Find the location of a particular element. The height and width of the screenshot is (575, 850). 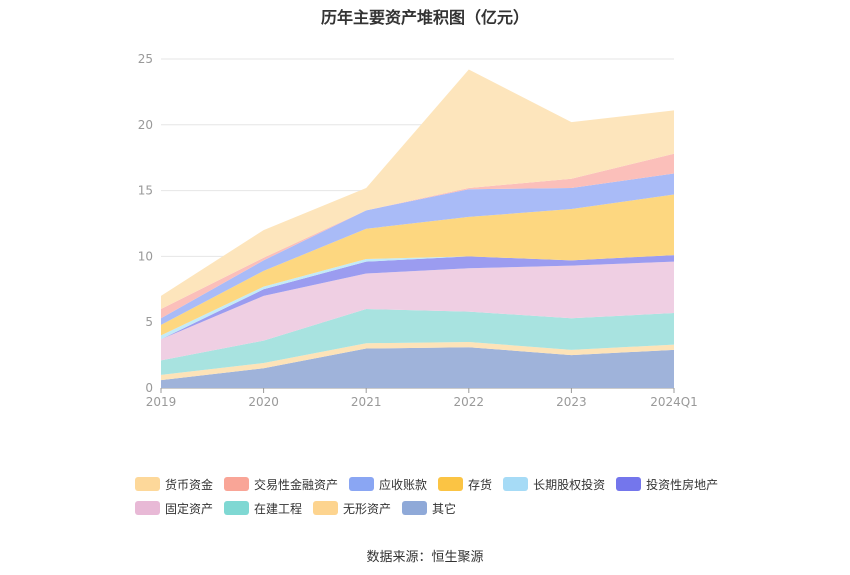

legend-row: 固定资产 在建工程 无形资产 其它 is located at coordinates (435, 508).